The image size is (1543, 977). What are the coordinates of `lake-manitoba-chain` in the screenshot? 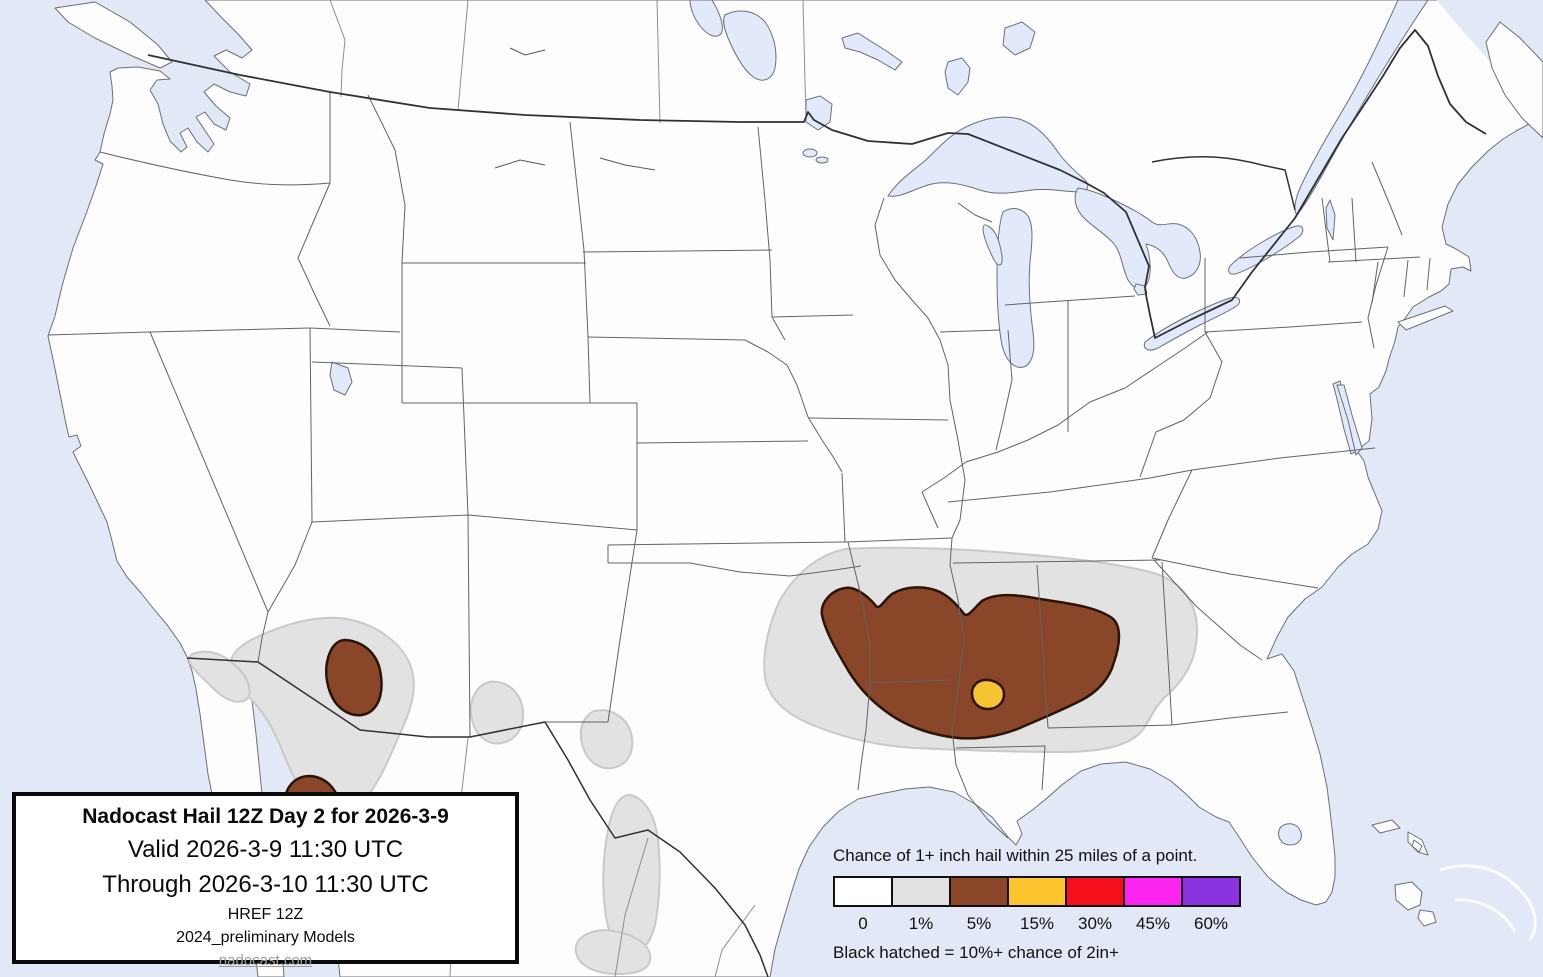 It's located at (872, 51).